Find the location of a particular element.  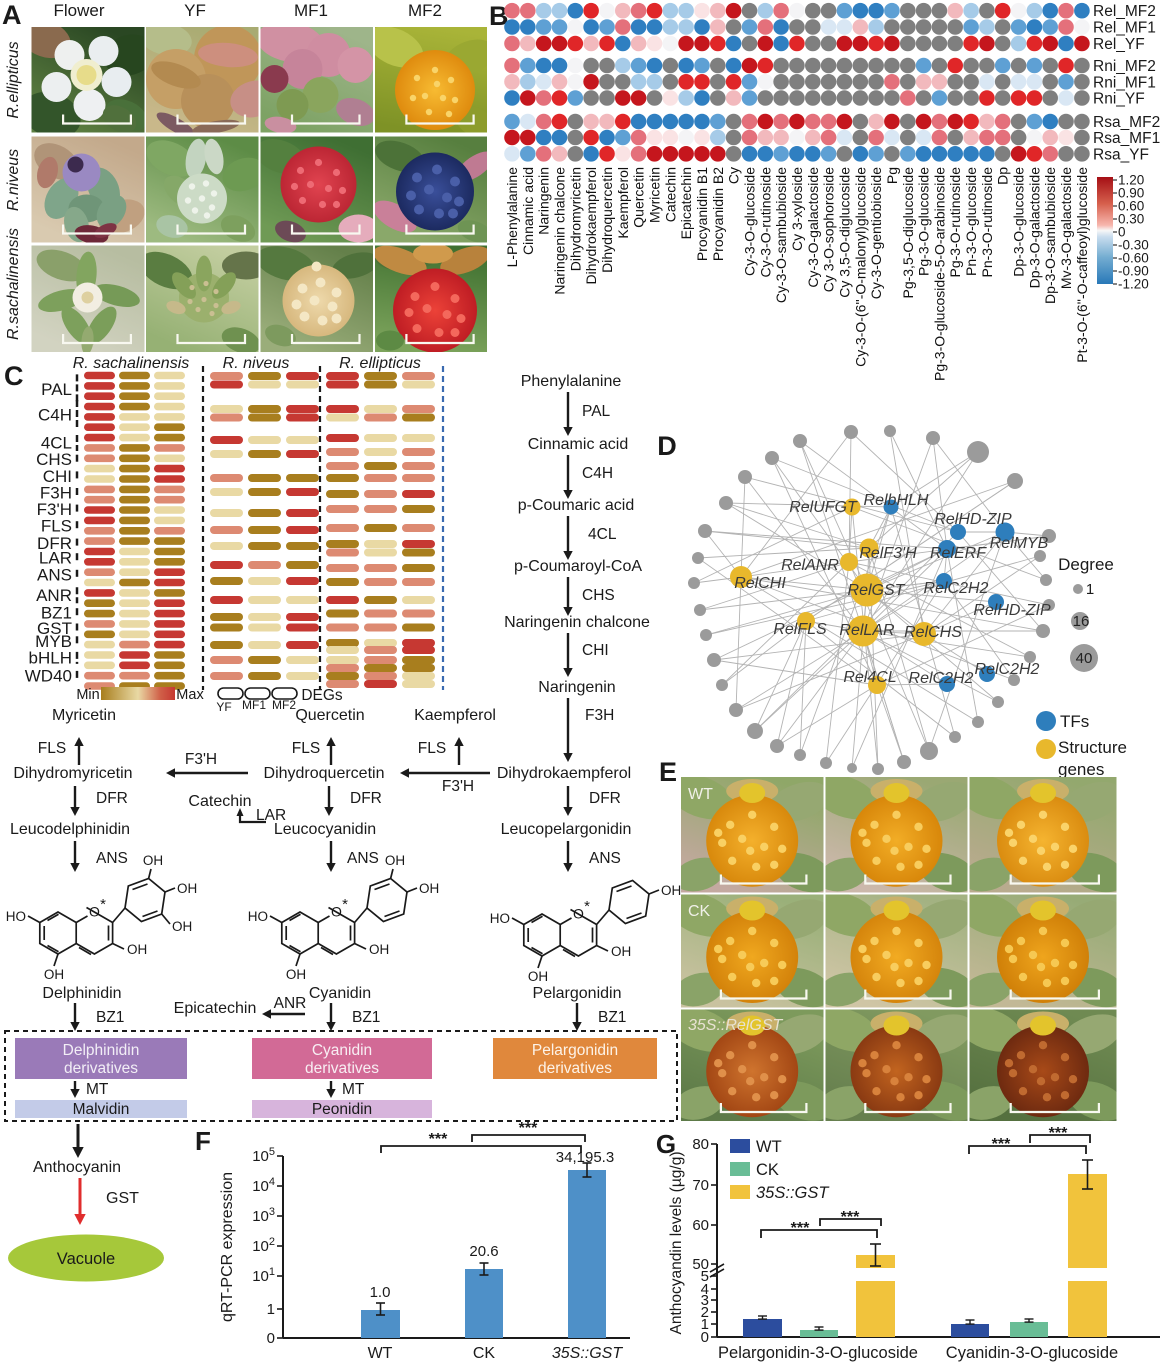

svg-text: C4H is located at coordinates (55, 415).